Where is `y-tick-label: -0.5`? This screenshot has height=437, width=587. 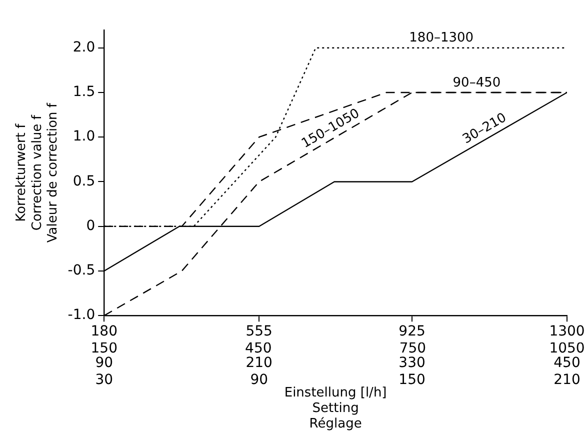
y-tick-label: -0.5 is located at coordinates (82, 270).